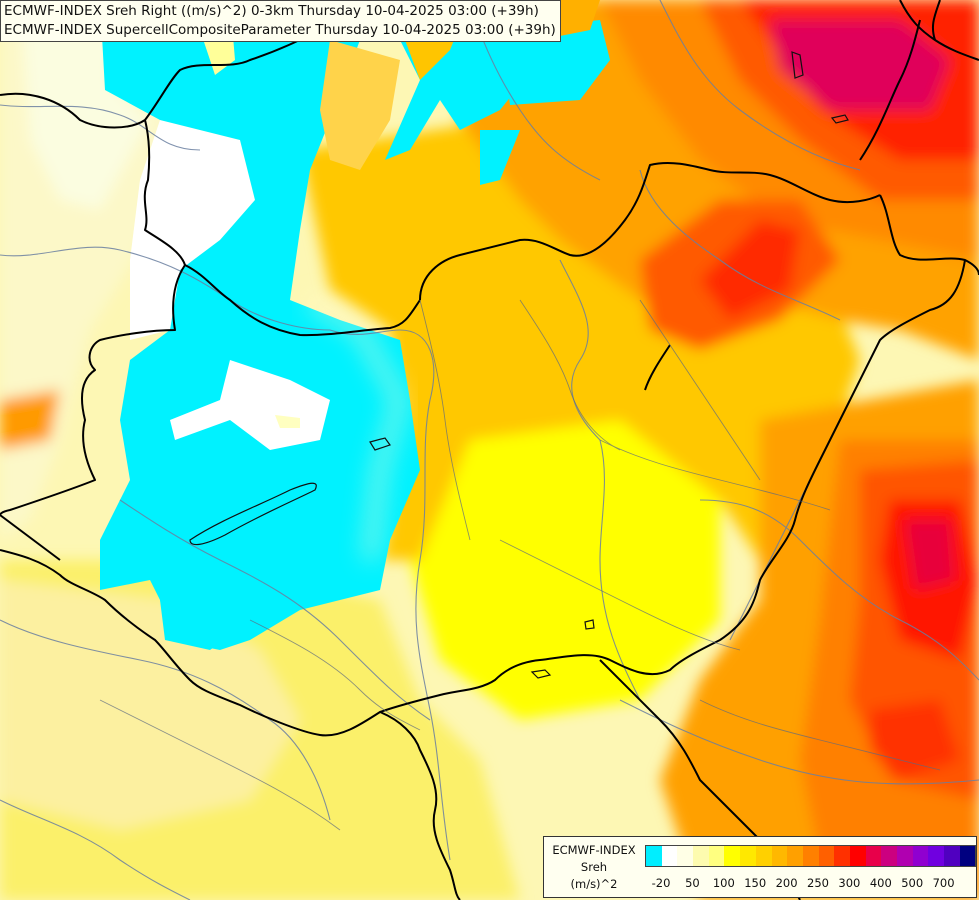 This screenshot has width=979, height=900. I want to click on legend-title: ECMWF-INDEX, so click(594, 850).